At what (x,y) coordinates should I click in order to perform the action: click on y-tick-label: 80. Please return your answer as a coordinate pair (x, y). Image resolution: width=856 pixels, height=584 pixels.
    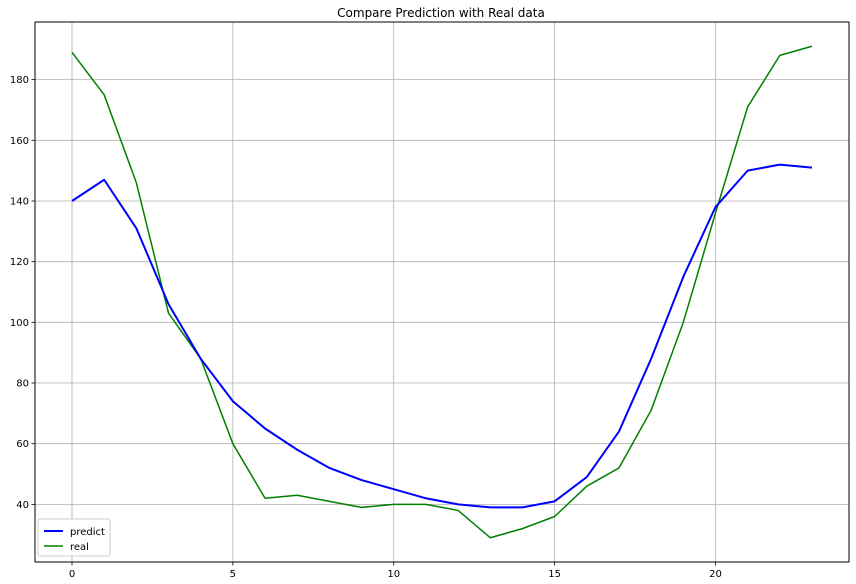
    Looking at the image, I should click on (22, 384).